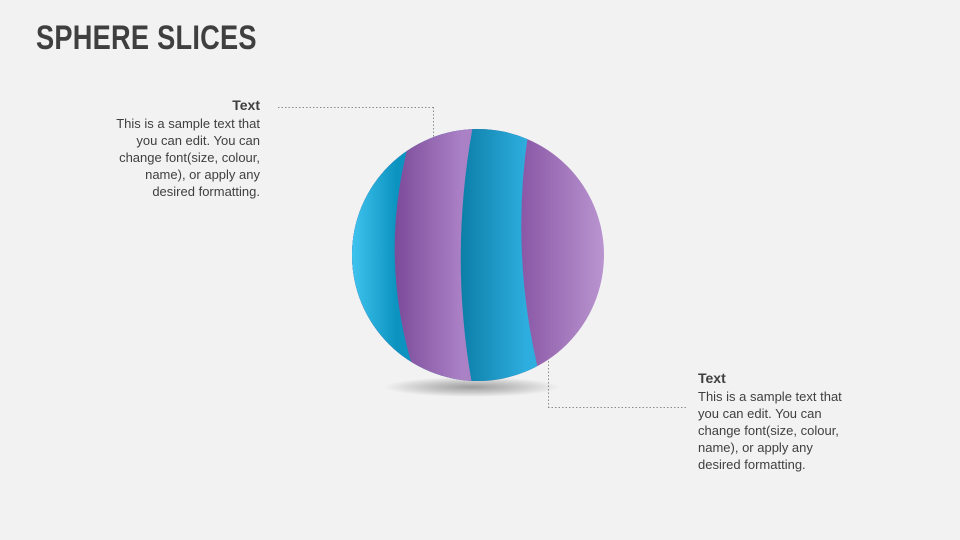 The width and height of the screenshot is (960, 540). Describe the element at coordinates (198, 140) in the screenshot. I see `callout-left-line: you can edit. You can` at that location.